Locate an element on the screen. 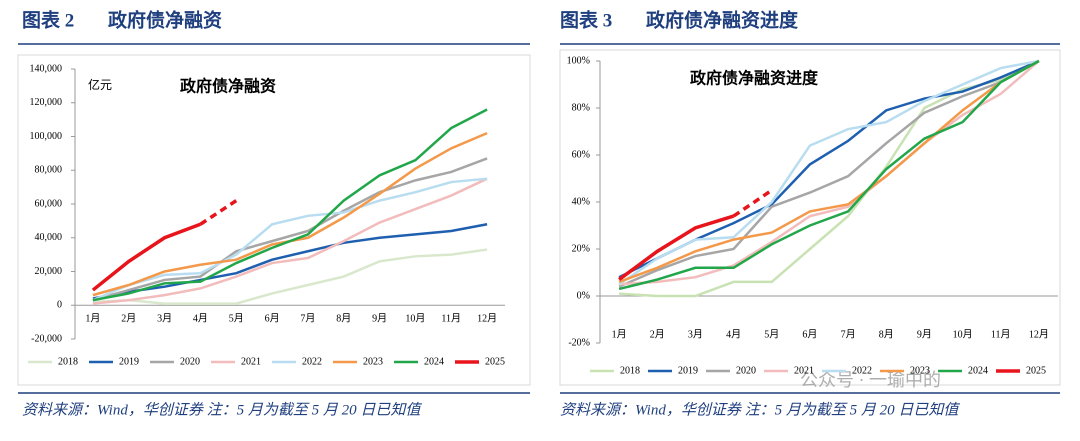 Image resolution: width=1080 pixels, height=441 pixels. y-tick-label: 40% is located at coordinates (581, 201).